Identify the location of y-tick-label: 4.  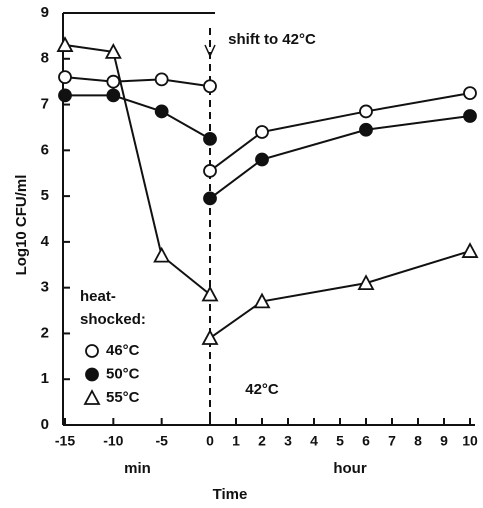
(45, 241).